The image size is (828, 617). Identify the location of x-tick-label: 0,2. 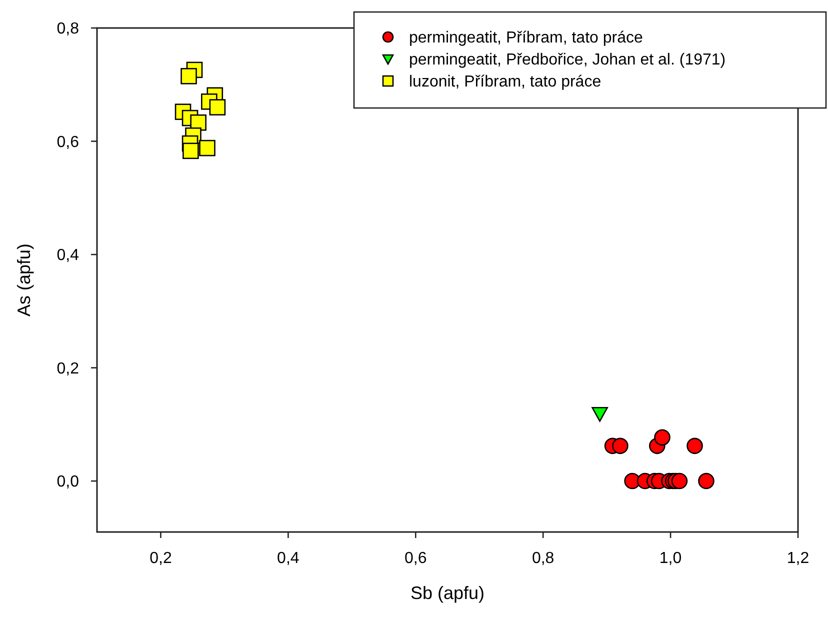
(161, 558).